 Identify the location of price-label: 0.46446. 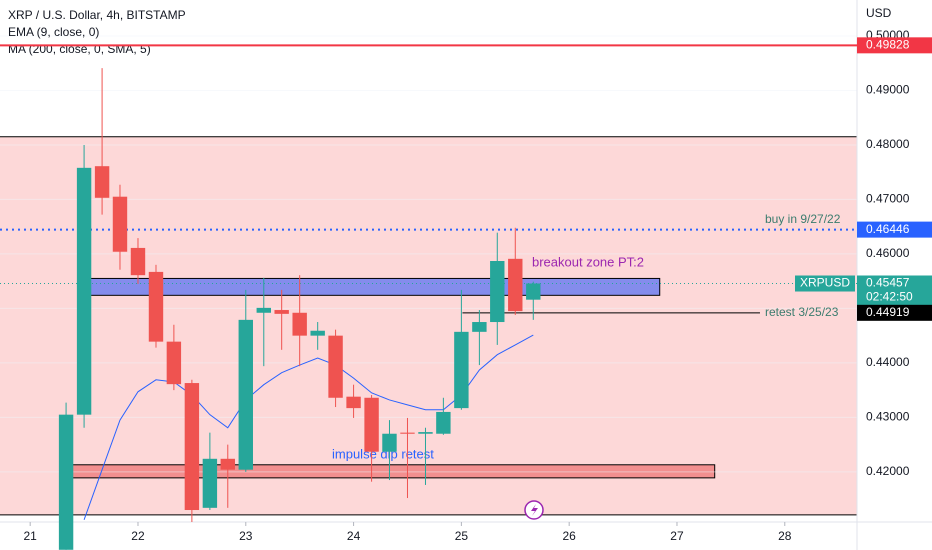
(888, 229).